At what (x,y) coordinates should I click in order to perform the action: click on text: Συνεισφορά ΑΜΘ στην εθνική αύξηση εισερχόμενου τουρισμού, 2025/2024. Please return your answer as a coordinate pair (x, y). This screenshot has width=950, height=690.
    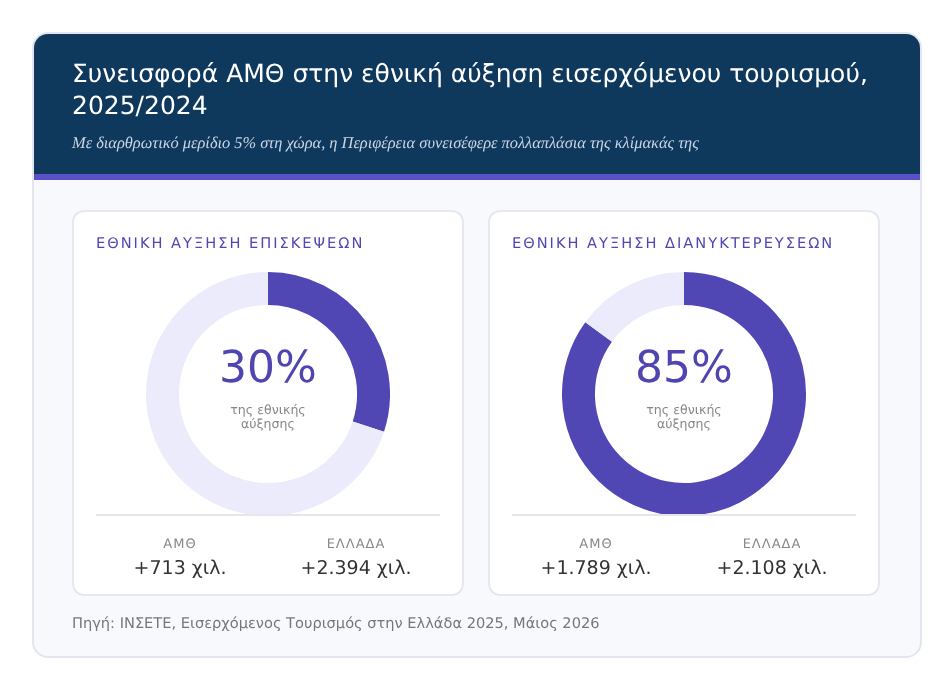
    Looking at the image, I should click on (471, 90).